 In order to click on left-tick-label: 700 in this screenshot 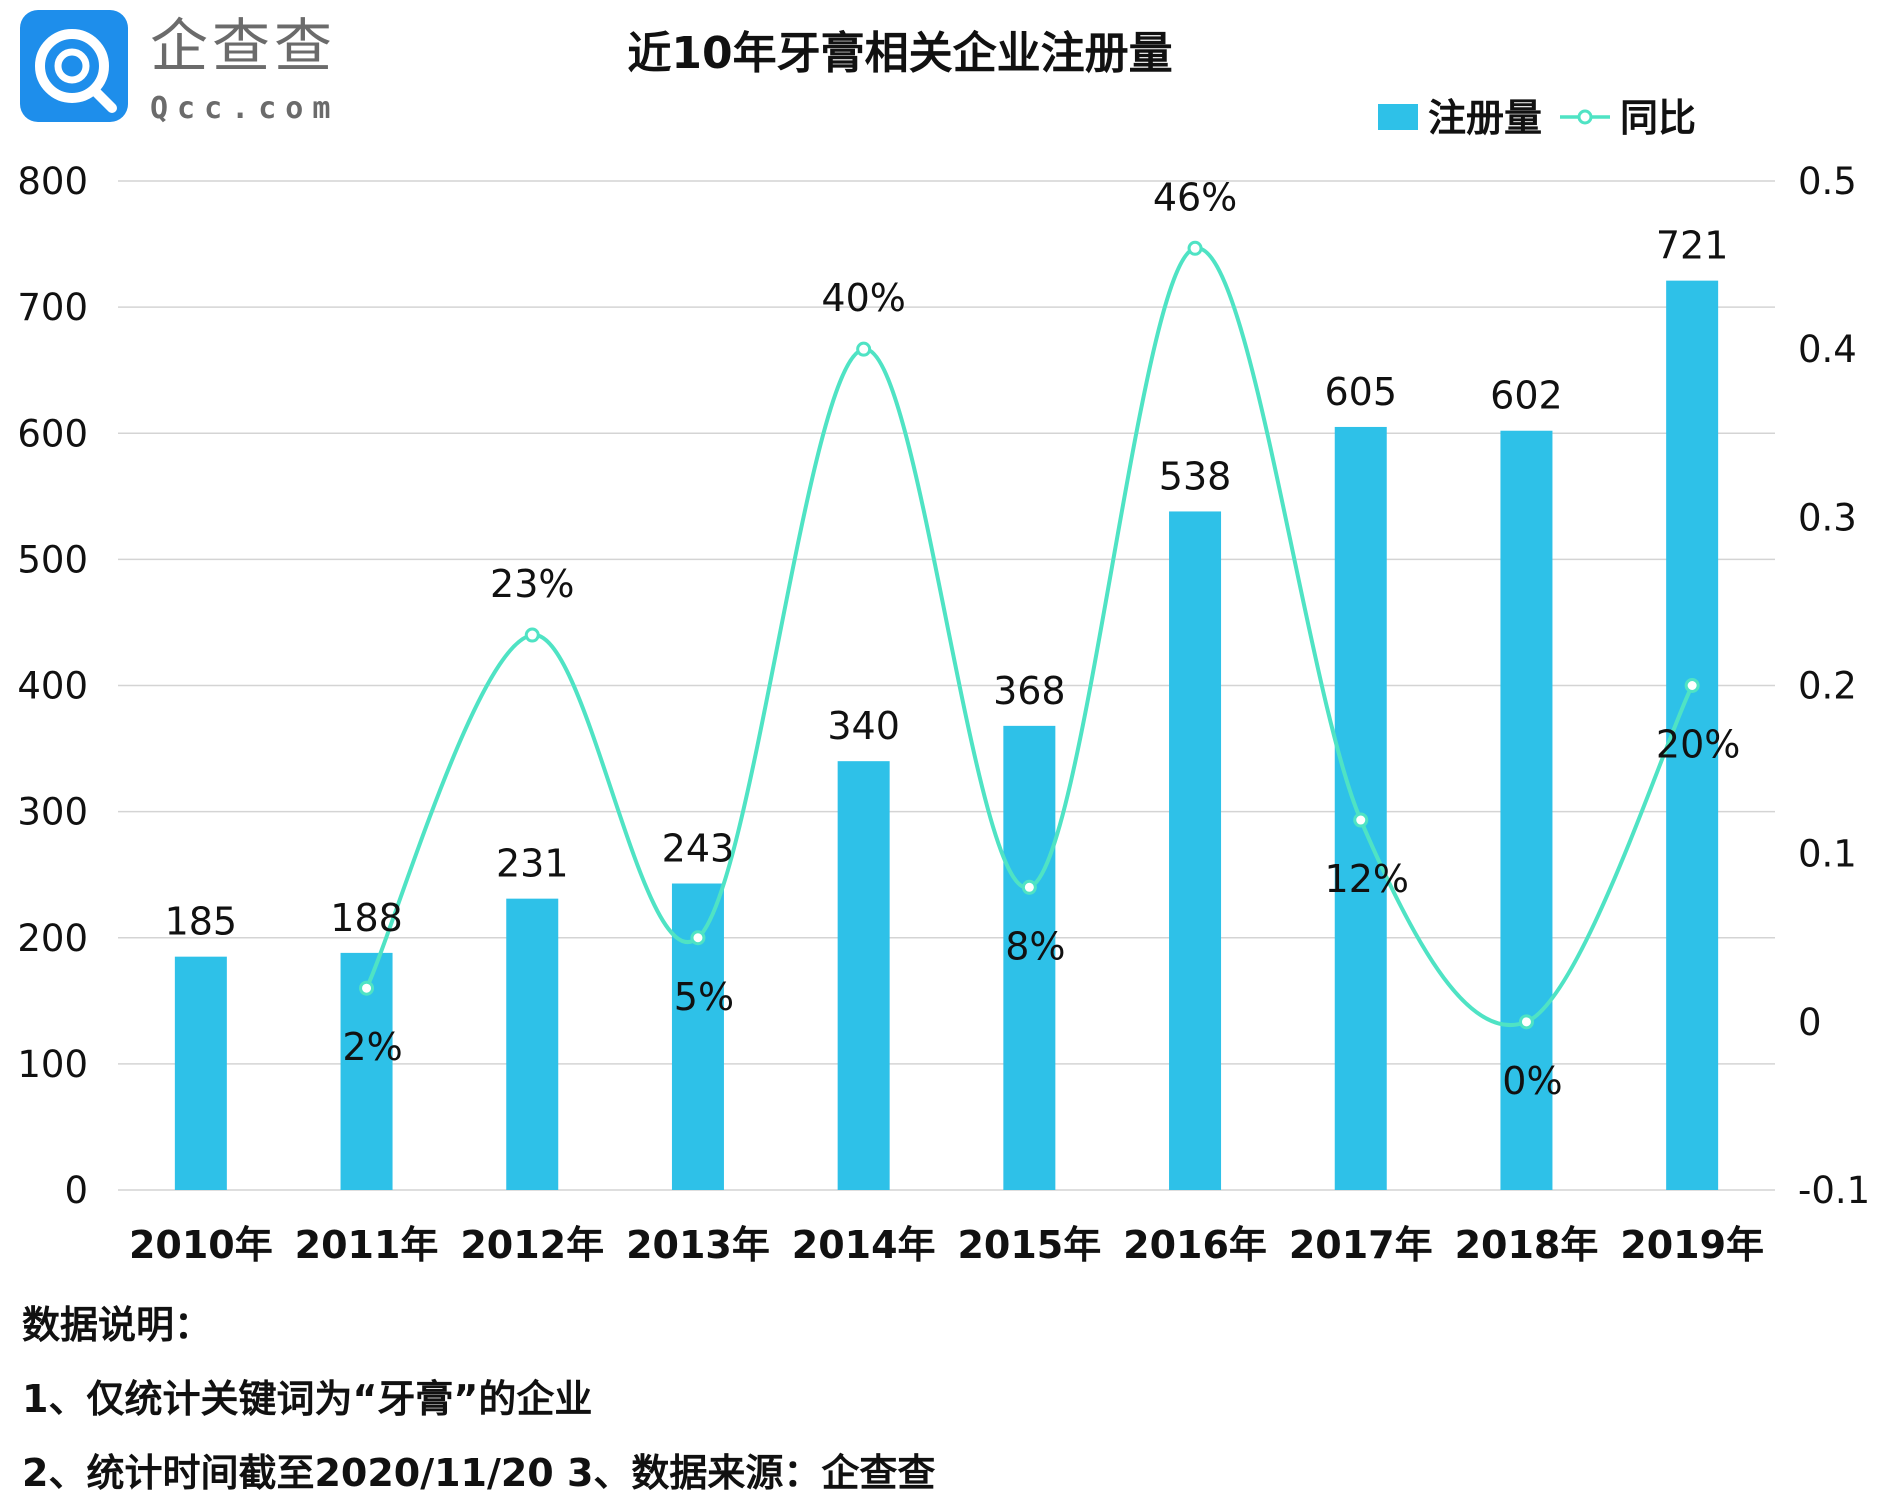, I will do `click(52, 307)`.